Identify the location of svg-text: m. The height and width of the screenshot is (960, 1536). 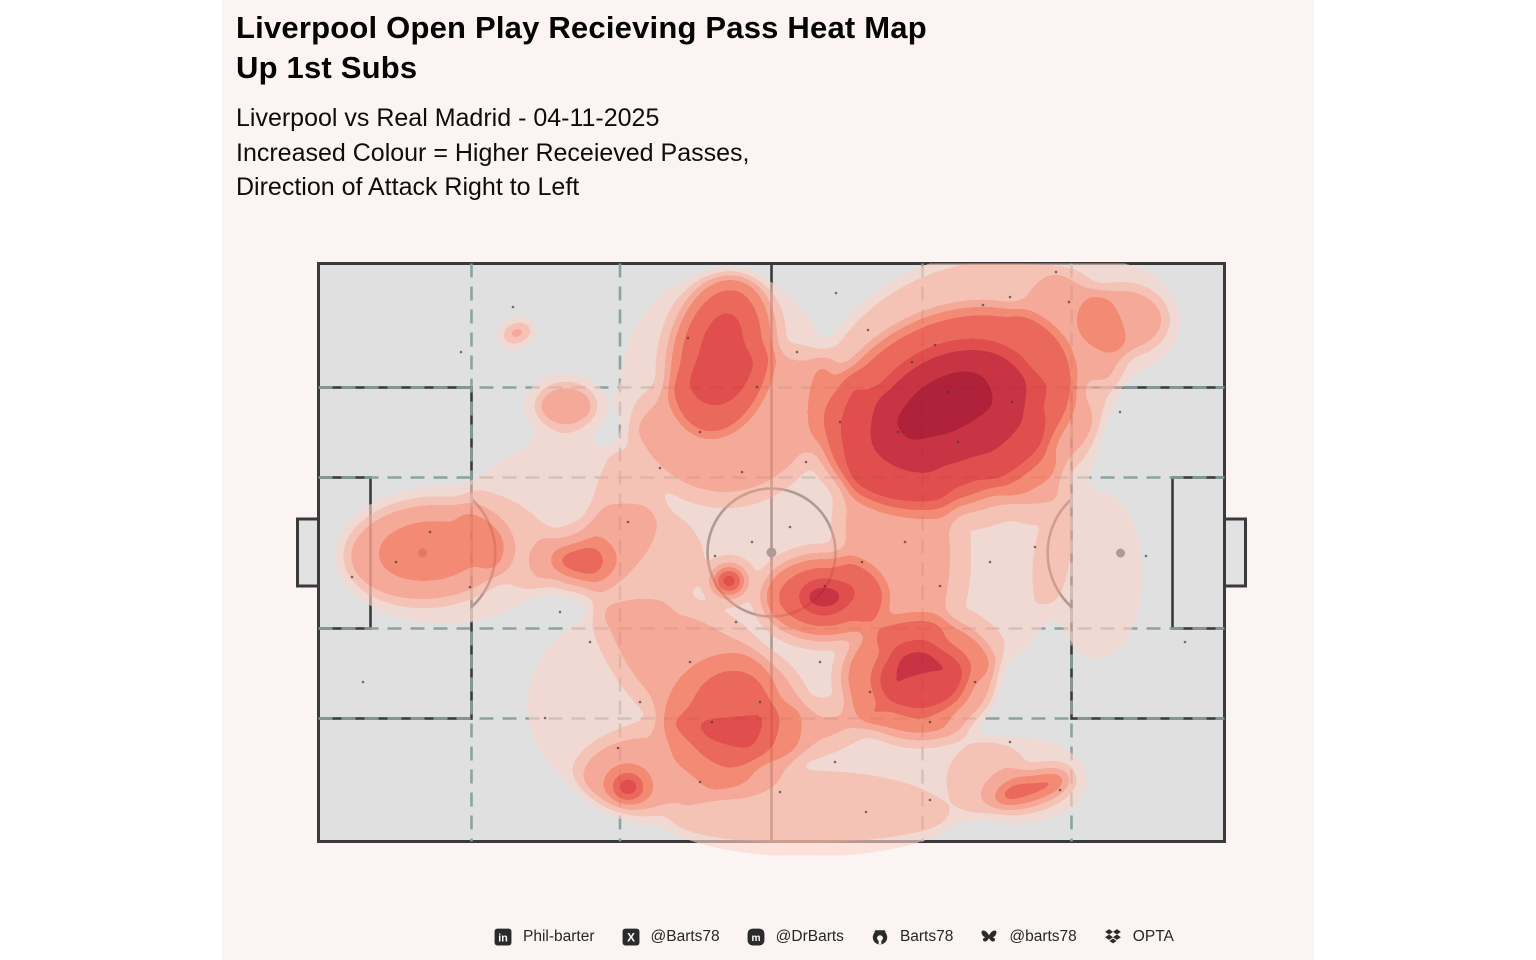
(755, 938).